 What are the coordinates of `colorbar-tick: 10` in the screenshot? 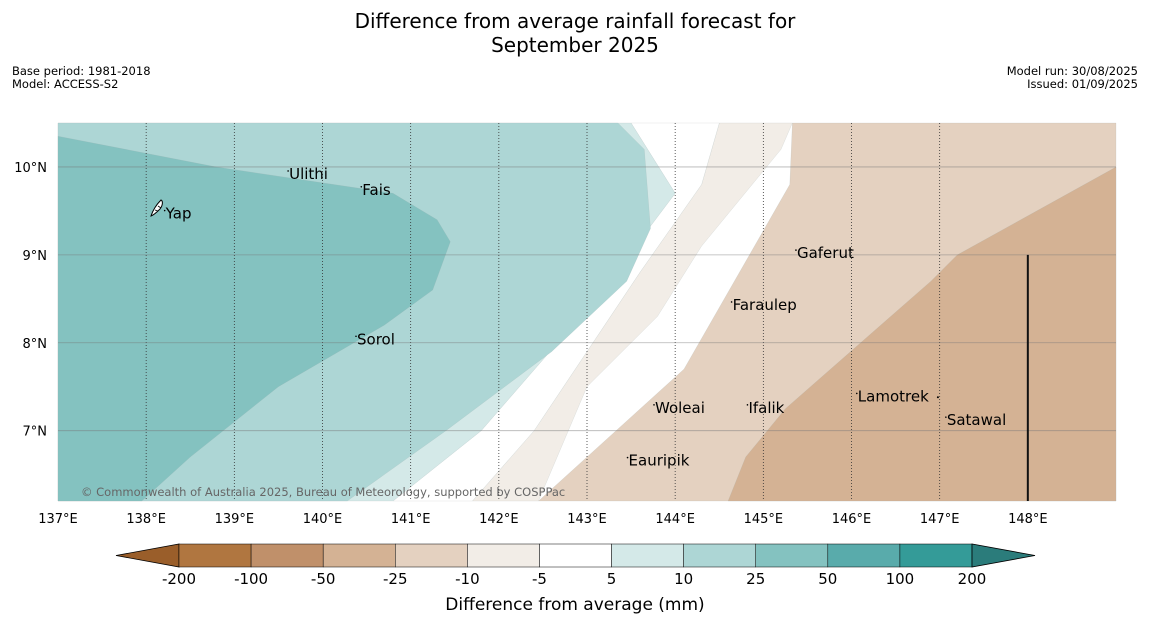 It's located at (683, 579).